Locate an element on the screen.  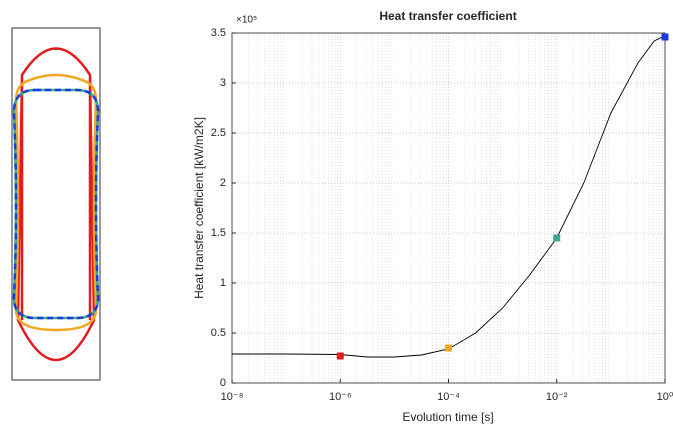
shape-blue is located at coordinates (56, 204).